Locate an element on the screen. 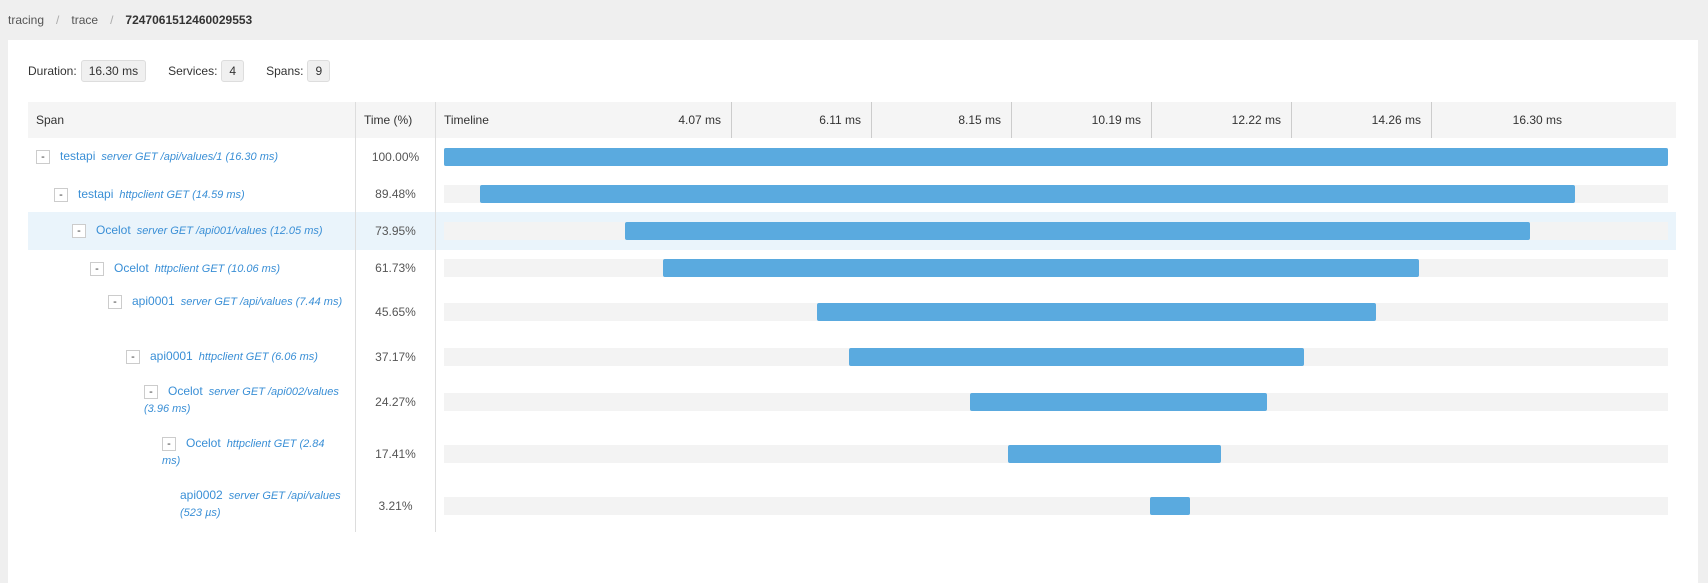  span-time-percent: 61.73% is located at coordinates (396, 268).